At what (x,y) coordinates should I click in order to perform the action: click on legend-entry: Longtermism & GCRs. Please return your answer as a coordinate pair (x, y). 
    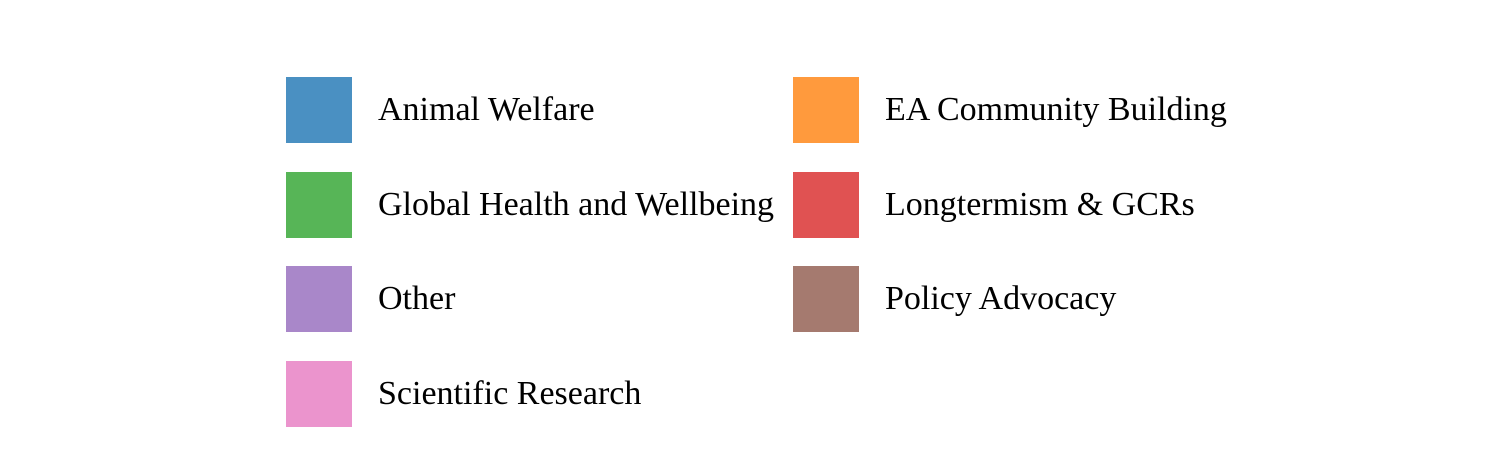
    Looking at the image, I should click on (994, 205).